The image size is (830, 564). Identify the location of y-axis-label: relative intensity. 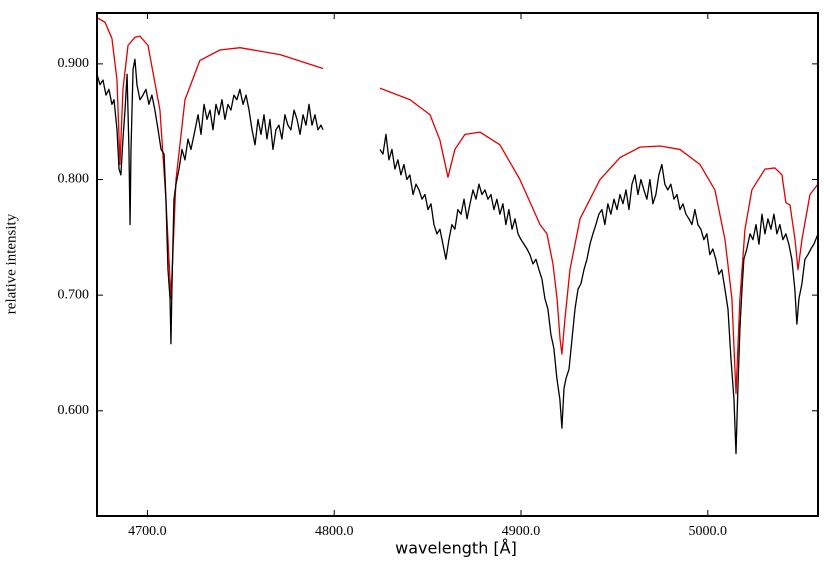
(11, 263).